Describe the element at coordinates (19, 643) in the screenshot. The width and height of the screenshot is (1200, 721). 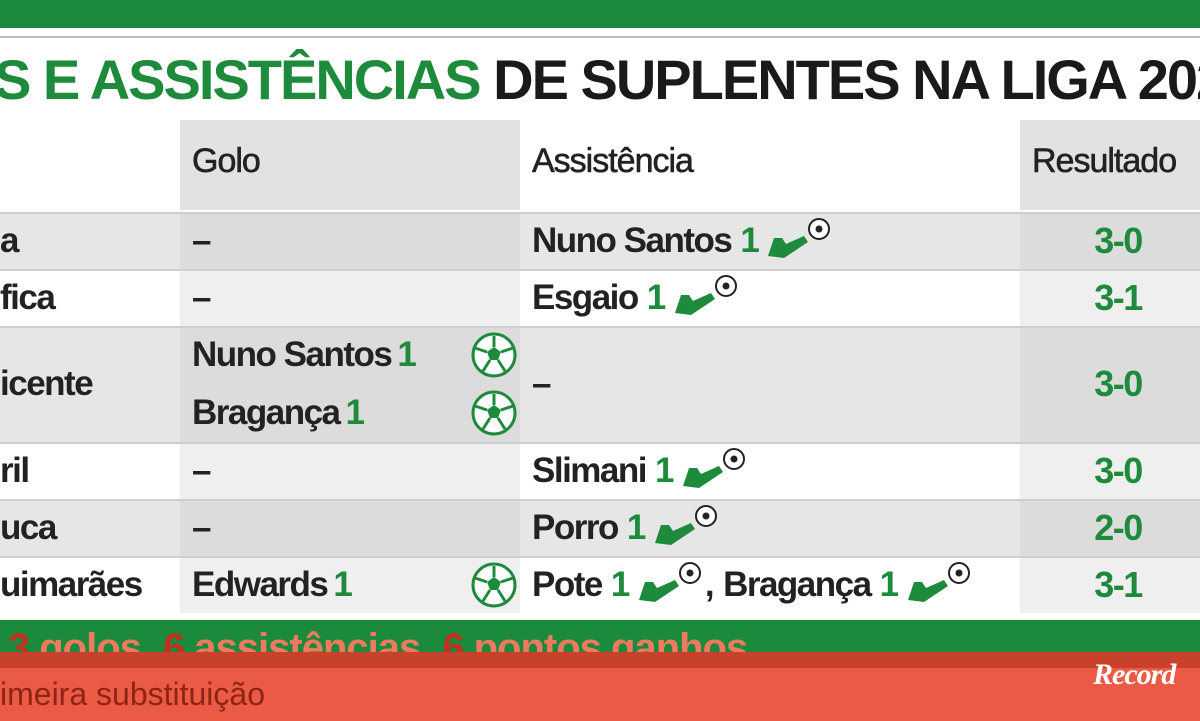
I see `summary-number: 3` at that location.